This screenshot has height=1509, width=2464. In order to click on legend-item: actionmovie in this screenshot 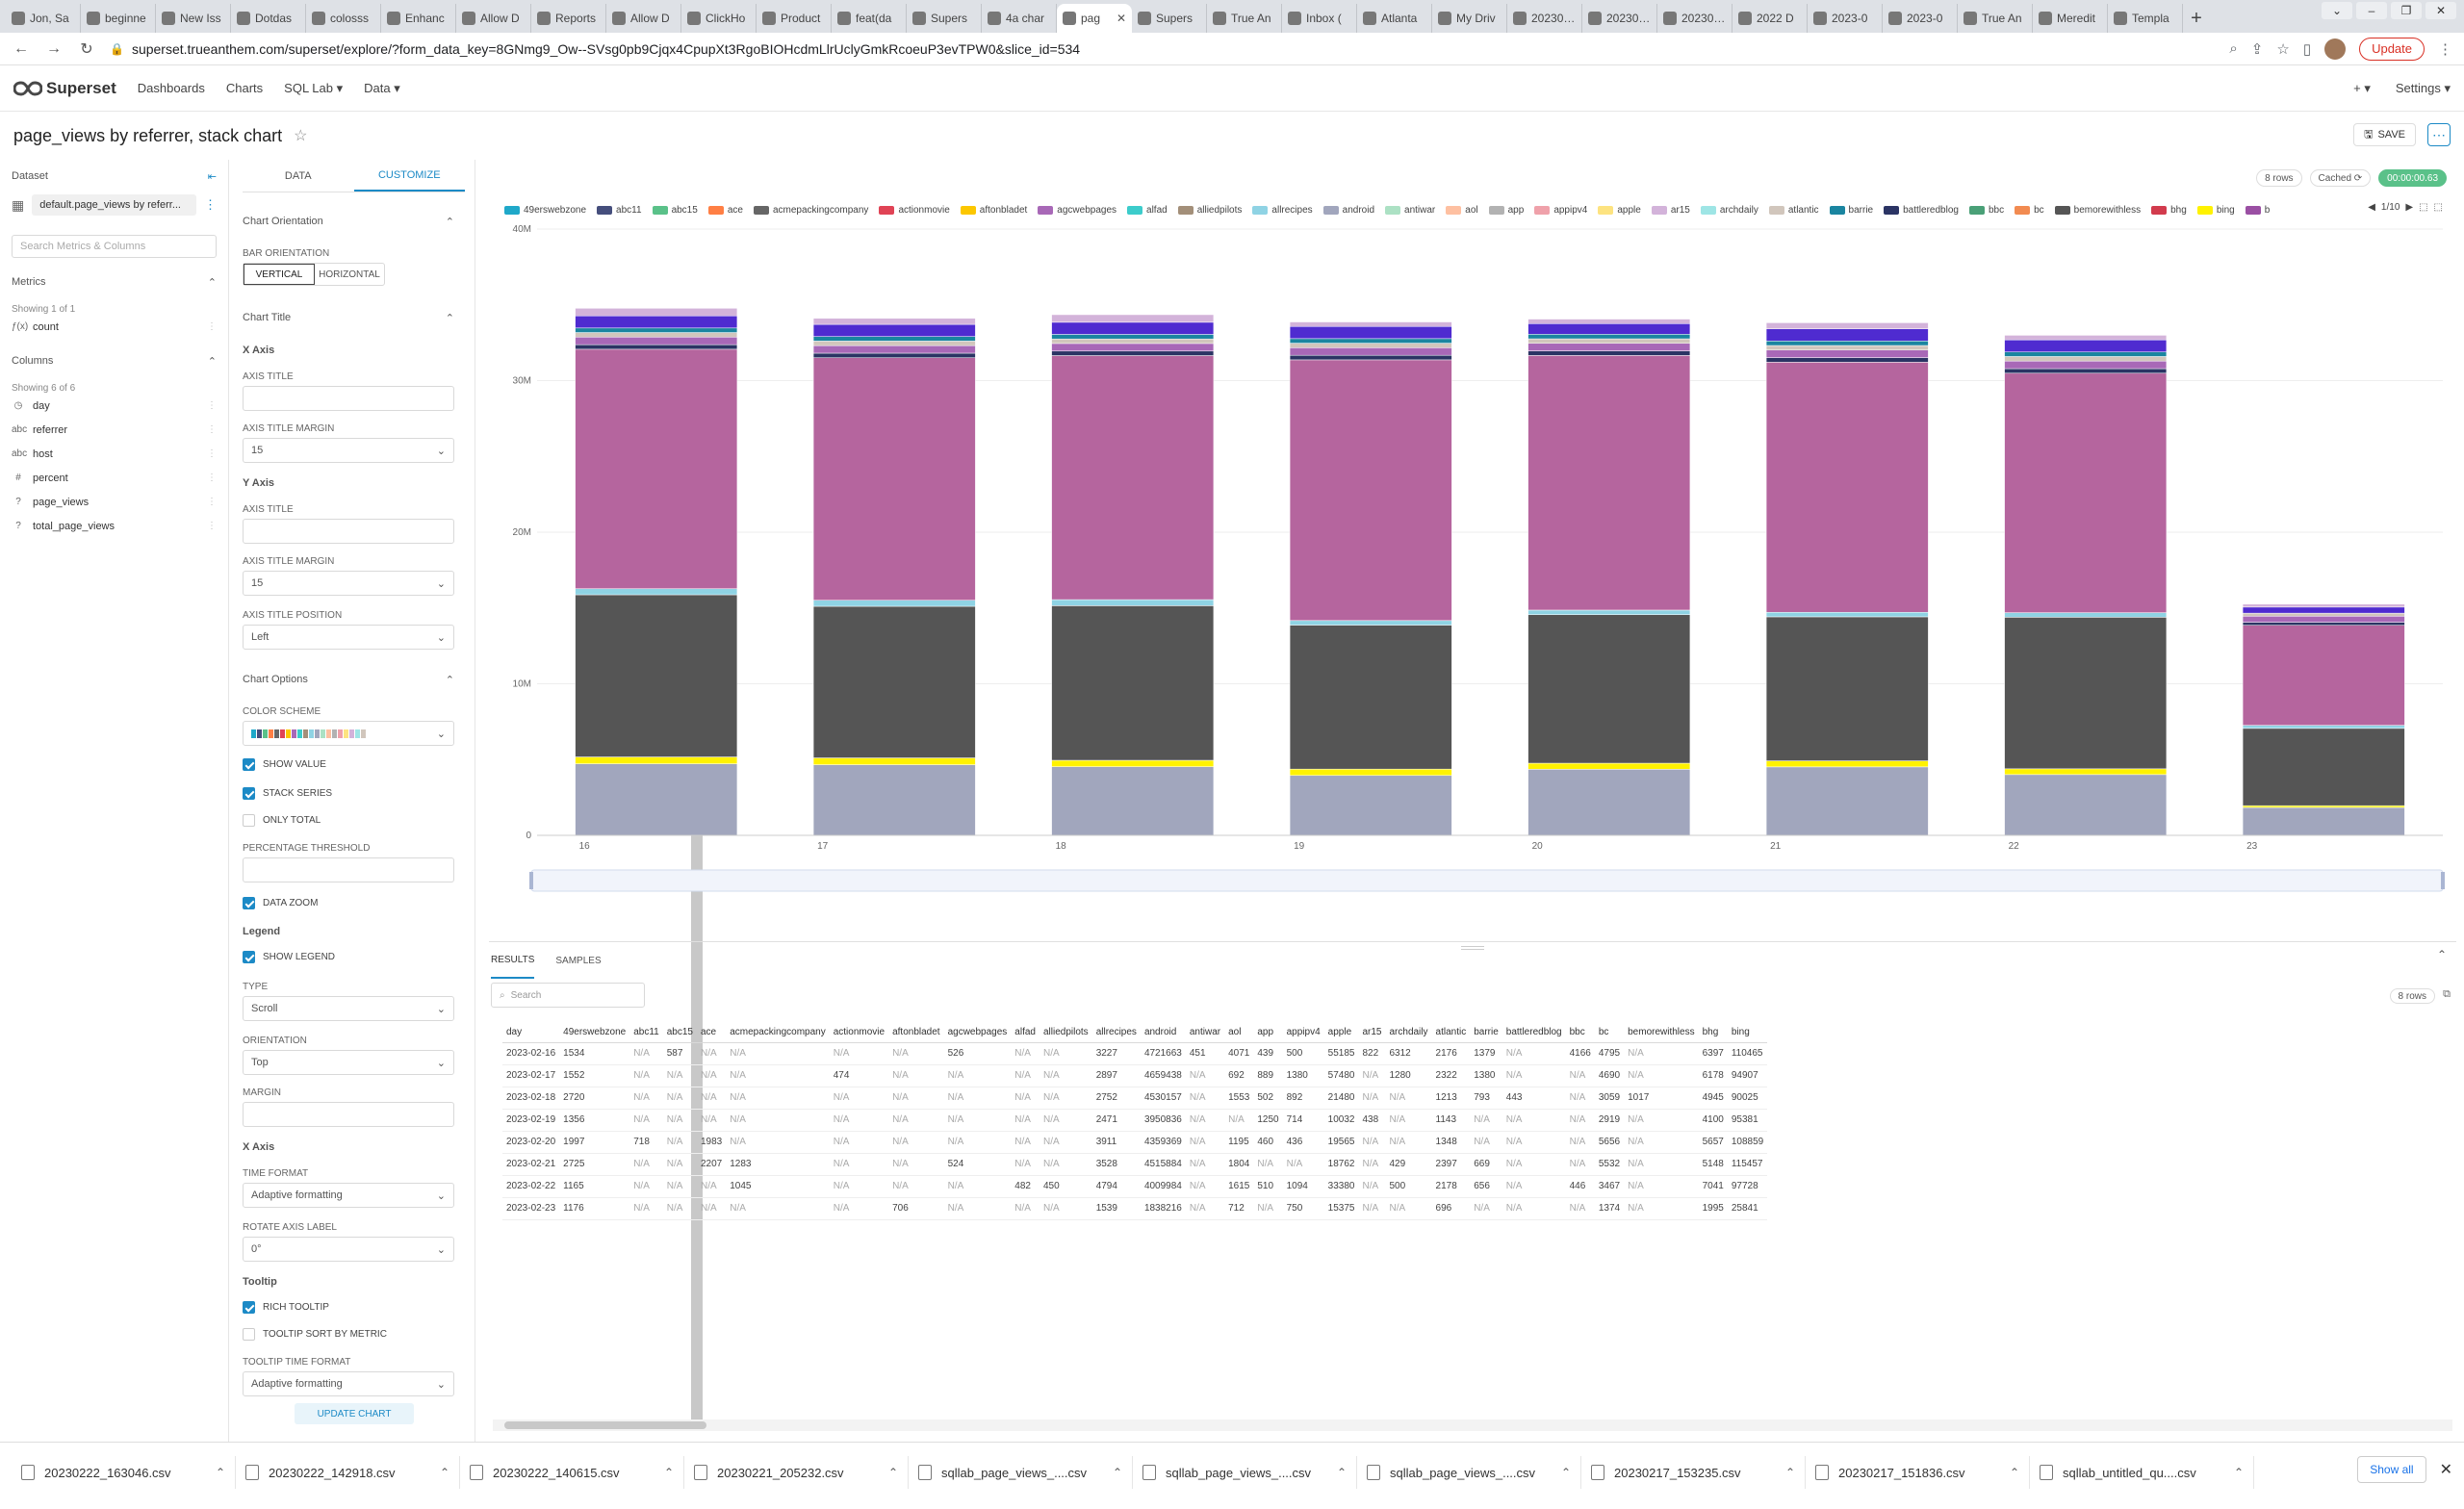, I will do `click(914, 210)`.